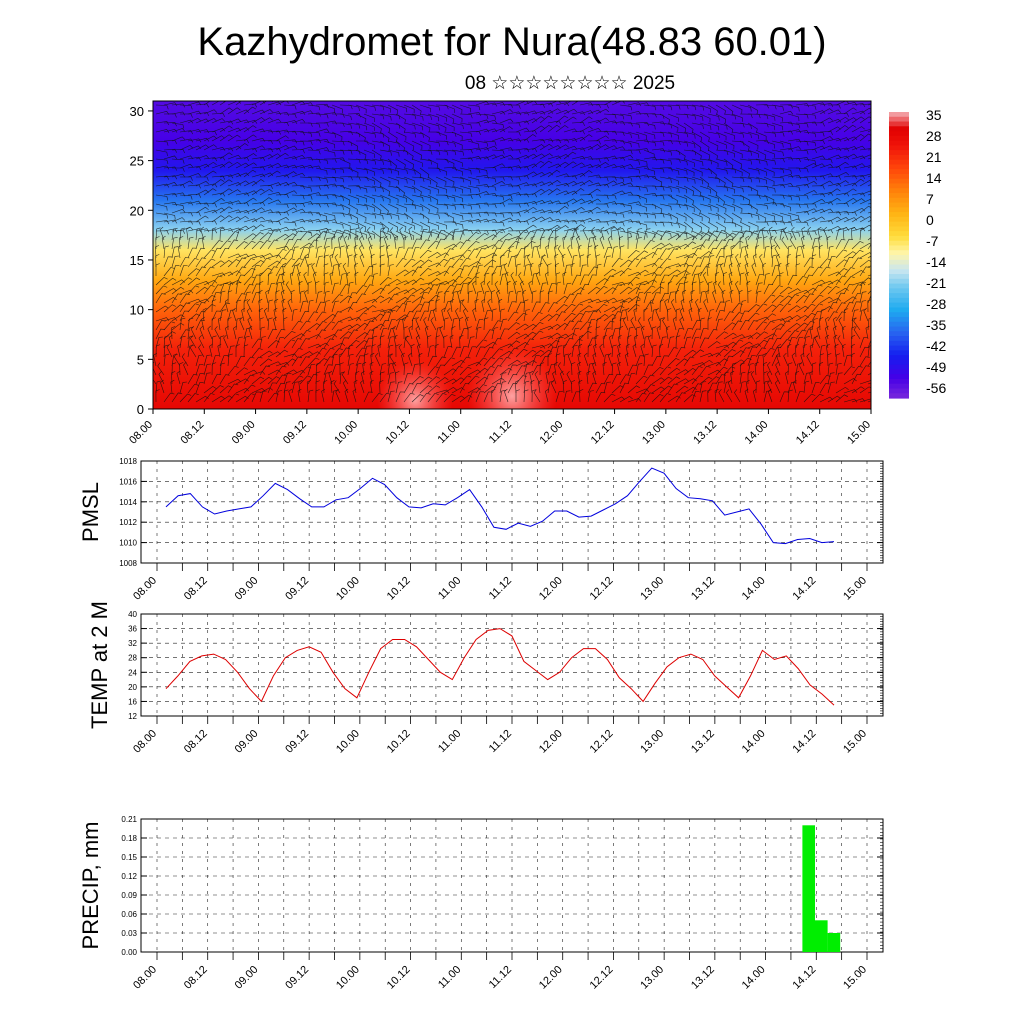 The image size is (1024, 1024). Describe the element at coordinates (936, 262) in the screenshot. I see `colorbar-label: -14` at that location.